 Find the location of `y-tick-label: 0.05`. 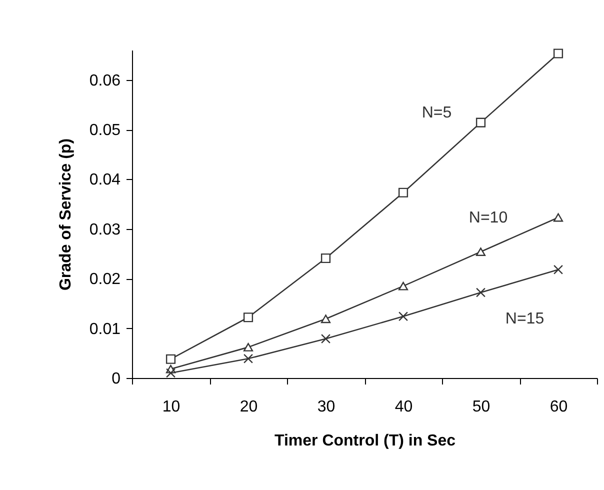

y-tick-label: 0.05 is located at coordinates (105, 131).